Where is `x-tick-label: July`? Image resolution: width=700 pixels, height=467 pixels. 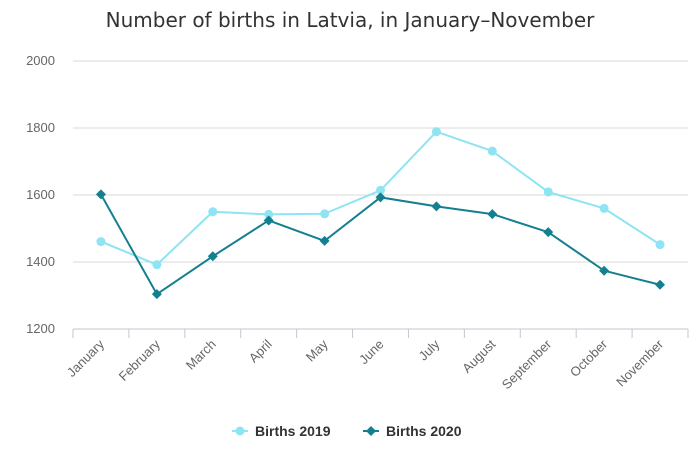
x-tick-label: July is located at coordinates (429, 349).